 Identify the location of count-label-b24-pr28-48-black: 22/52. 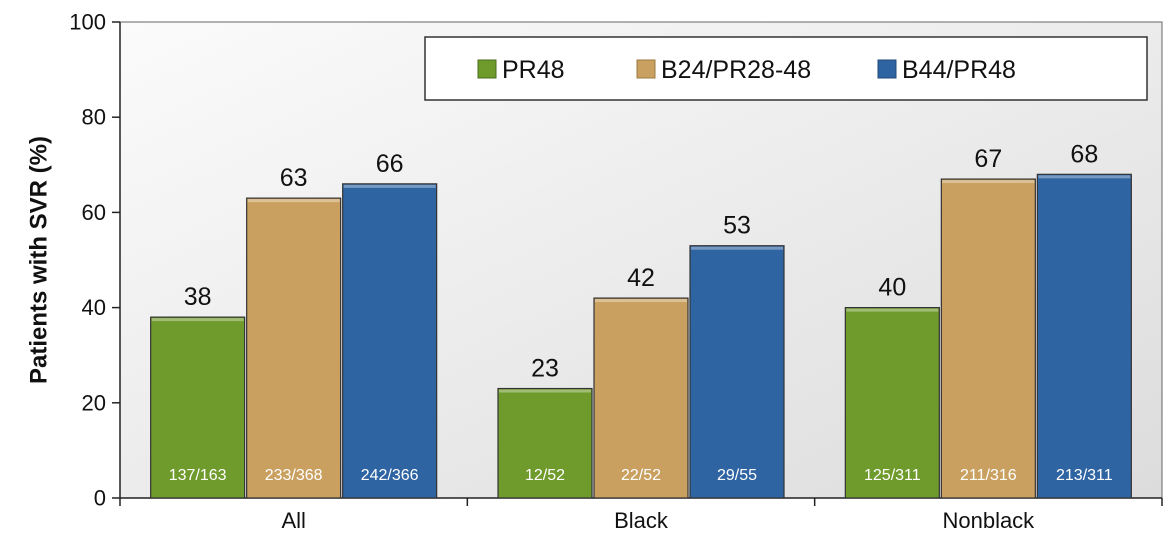
(641, 475).